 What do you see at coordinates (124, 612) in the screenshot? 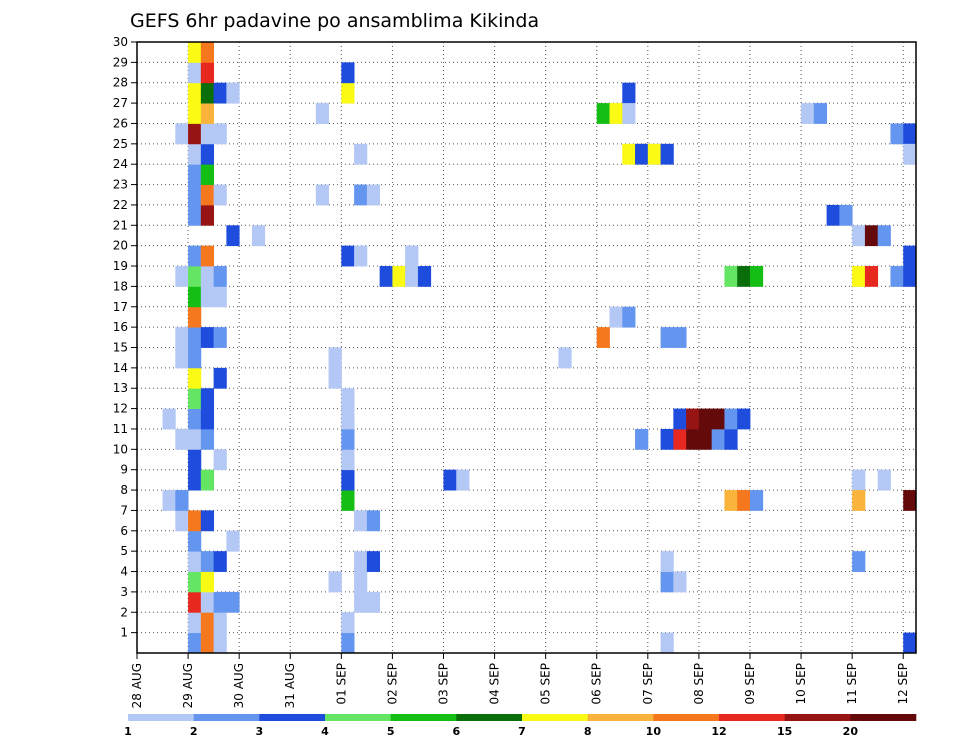
I see `y-tick-label: 2` at bounding box center [124, 612].